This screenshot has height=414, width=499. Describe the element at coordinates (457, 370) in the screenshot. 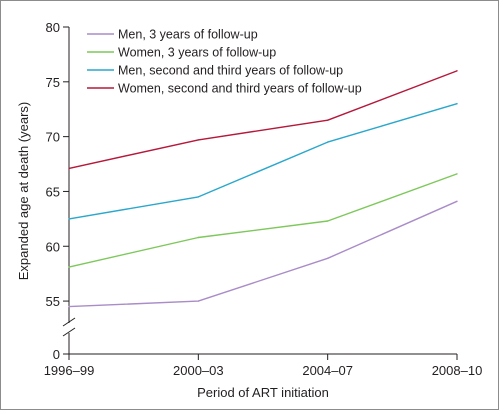

I see `x-tick-label: 2008–10` at that location.